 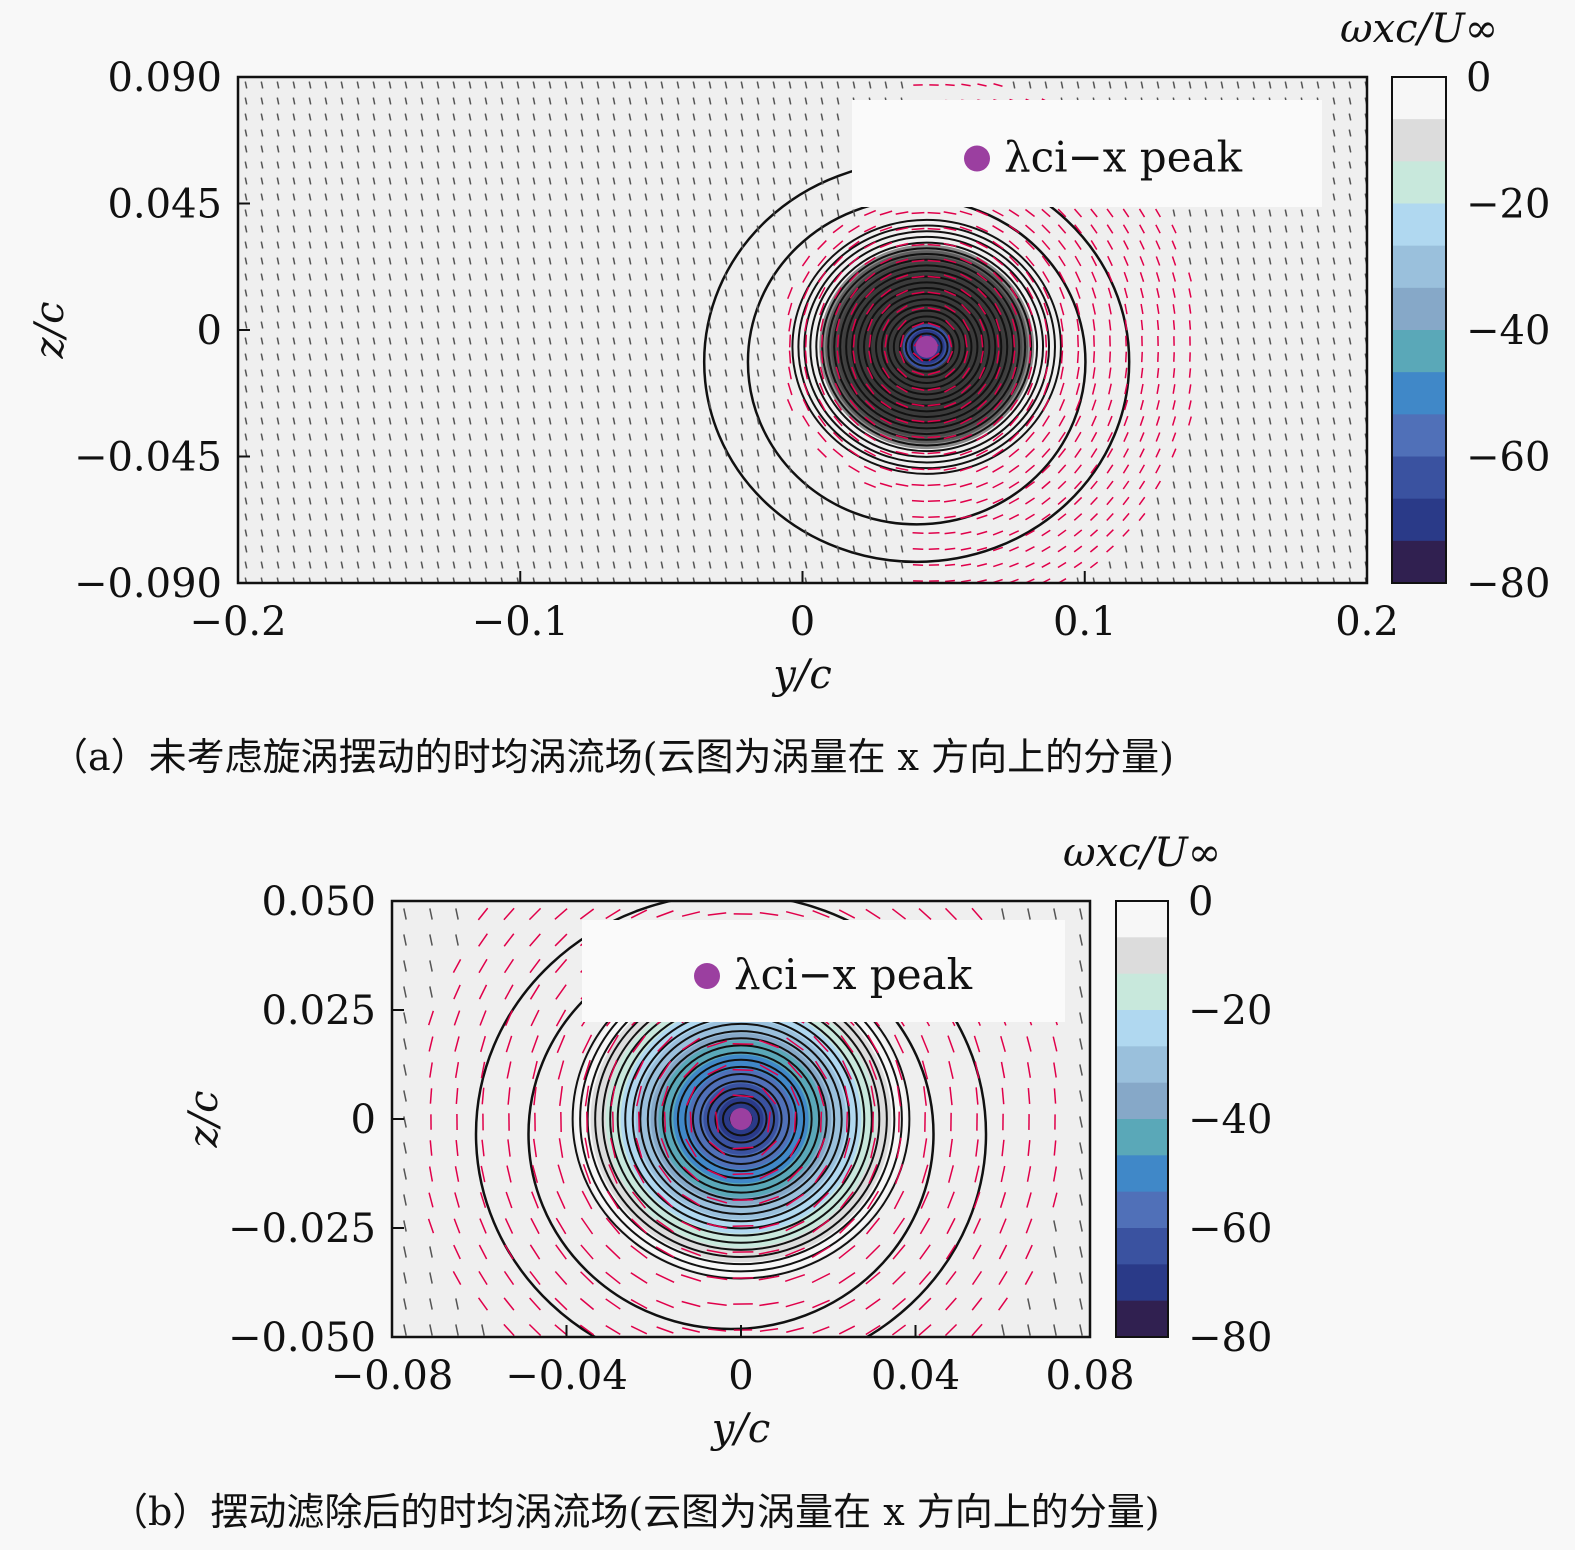 What do you see at coordinates (1230, 1120) in the screenshot?
I see `colorbar-tick-label: −40` at bounding box center [1230, 1120].